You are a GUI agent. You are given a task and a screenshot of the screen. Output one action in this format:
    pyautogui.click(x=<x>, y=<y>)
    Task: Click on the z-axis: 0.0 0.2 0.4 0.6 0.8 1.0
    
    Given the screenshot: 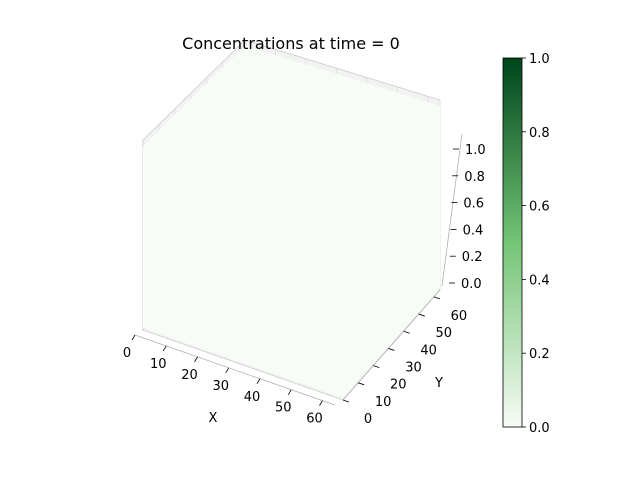 What is the action you would take?
    pyautogui.click(x=463, y=212)
    